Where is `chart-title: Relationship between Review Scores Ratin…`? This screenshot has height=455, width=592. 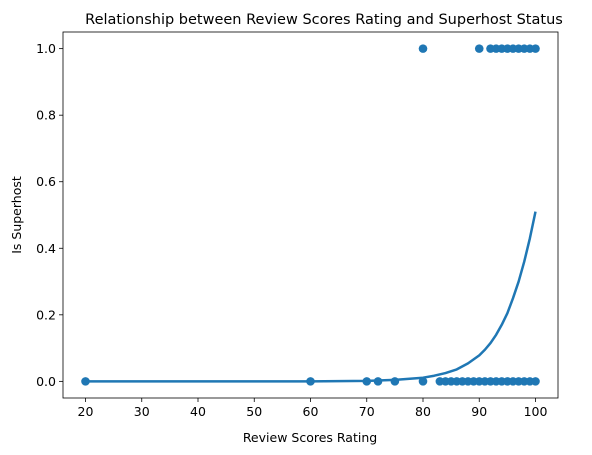 chart-title: Relationship between Review Scores Ratin… is located at coordinates (324, 20).